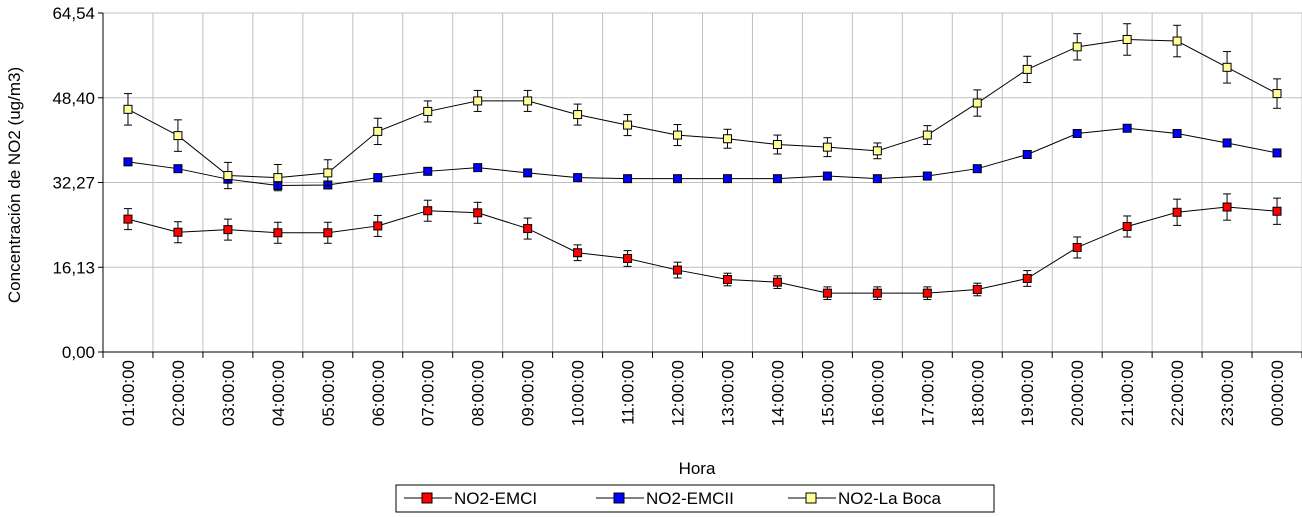  Describe the element at coordinates (1027, 393) in the screenshot. I see `x-tick-label: 19:00:00` at that location.